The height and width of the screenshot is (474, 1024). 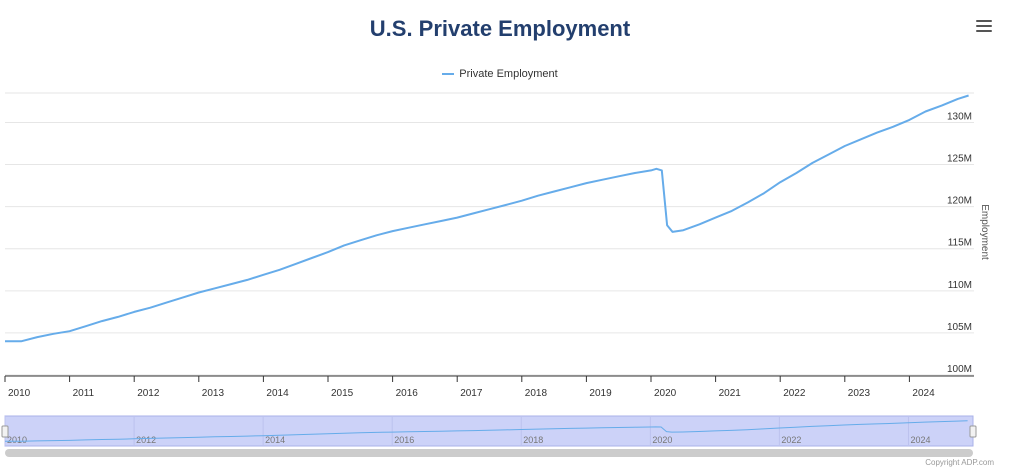 I want to click on navigator-tick-label: 2010, so click(x=17, y=440).